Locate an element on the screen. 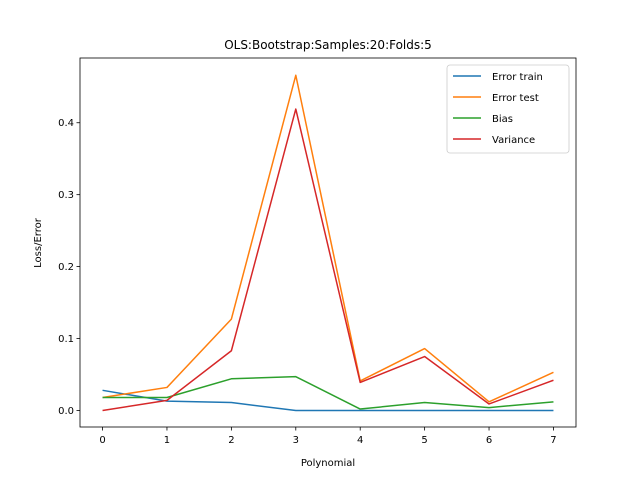 This screenshot has width=640, height=480. y-tick-label: 0.1 is located at coordinates (66, 339).